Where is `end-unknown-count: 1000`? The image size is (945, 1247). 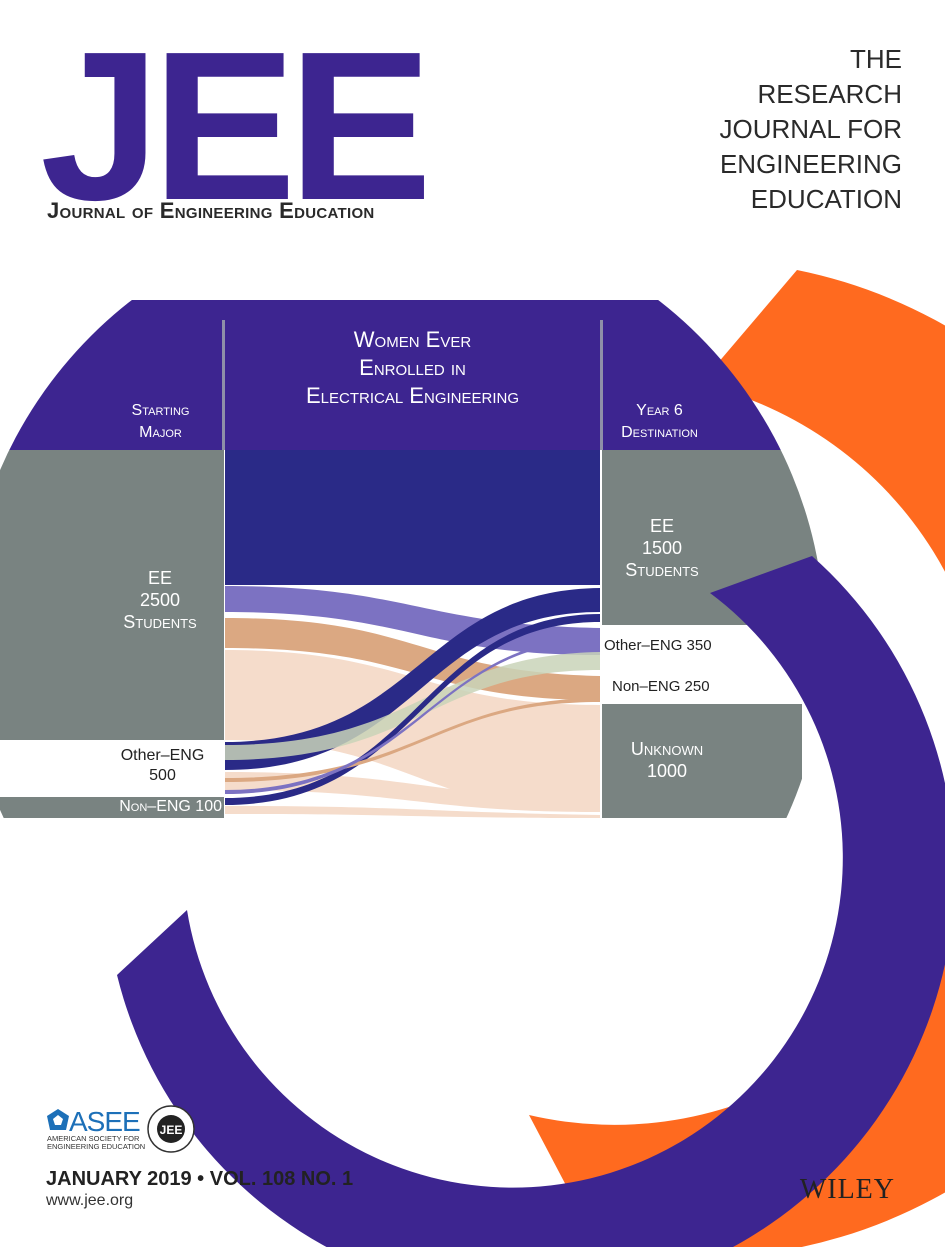 end-unknown-count: 1000 is located at coordinates (667, 771).